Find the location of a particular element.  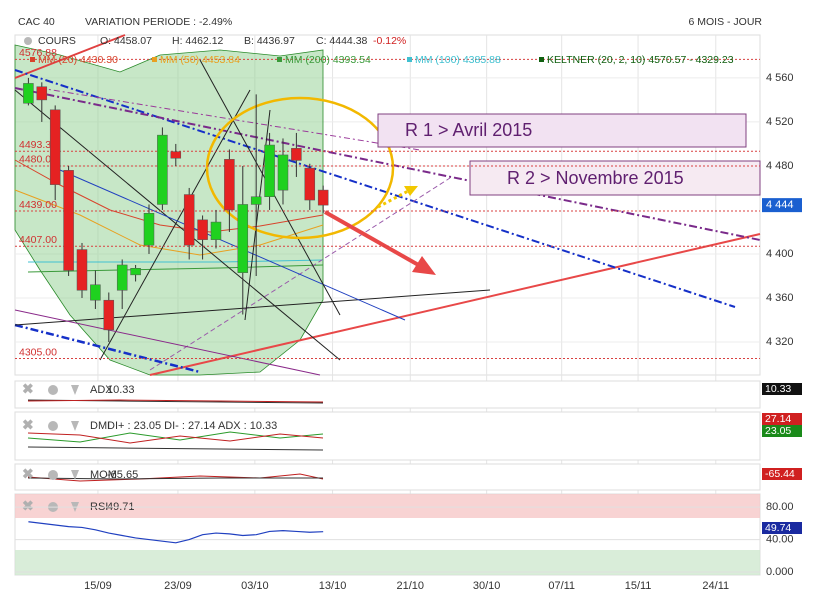

quote-low: B: 4436.97 is located at coordinates (269, 41).